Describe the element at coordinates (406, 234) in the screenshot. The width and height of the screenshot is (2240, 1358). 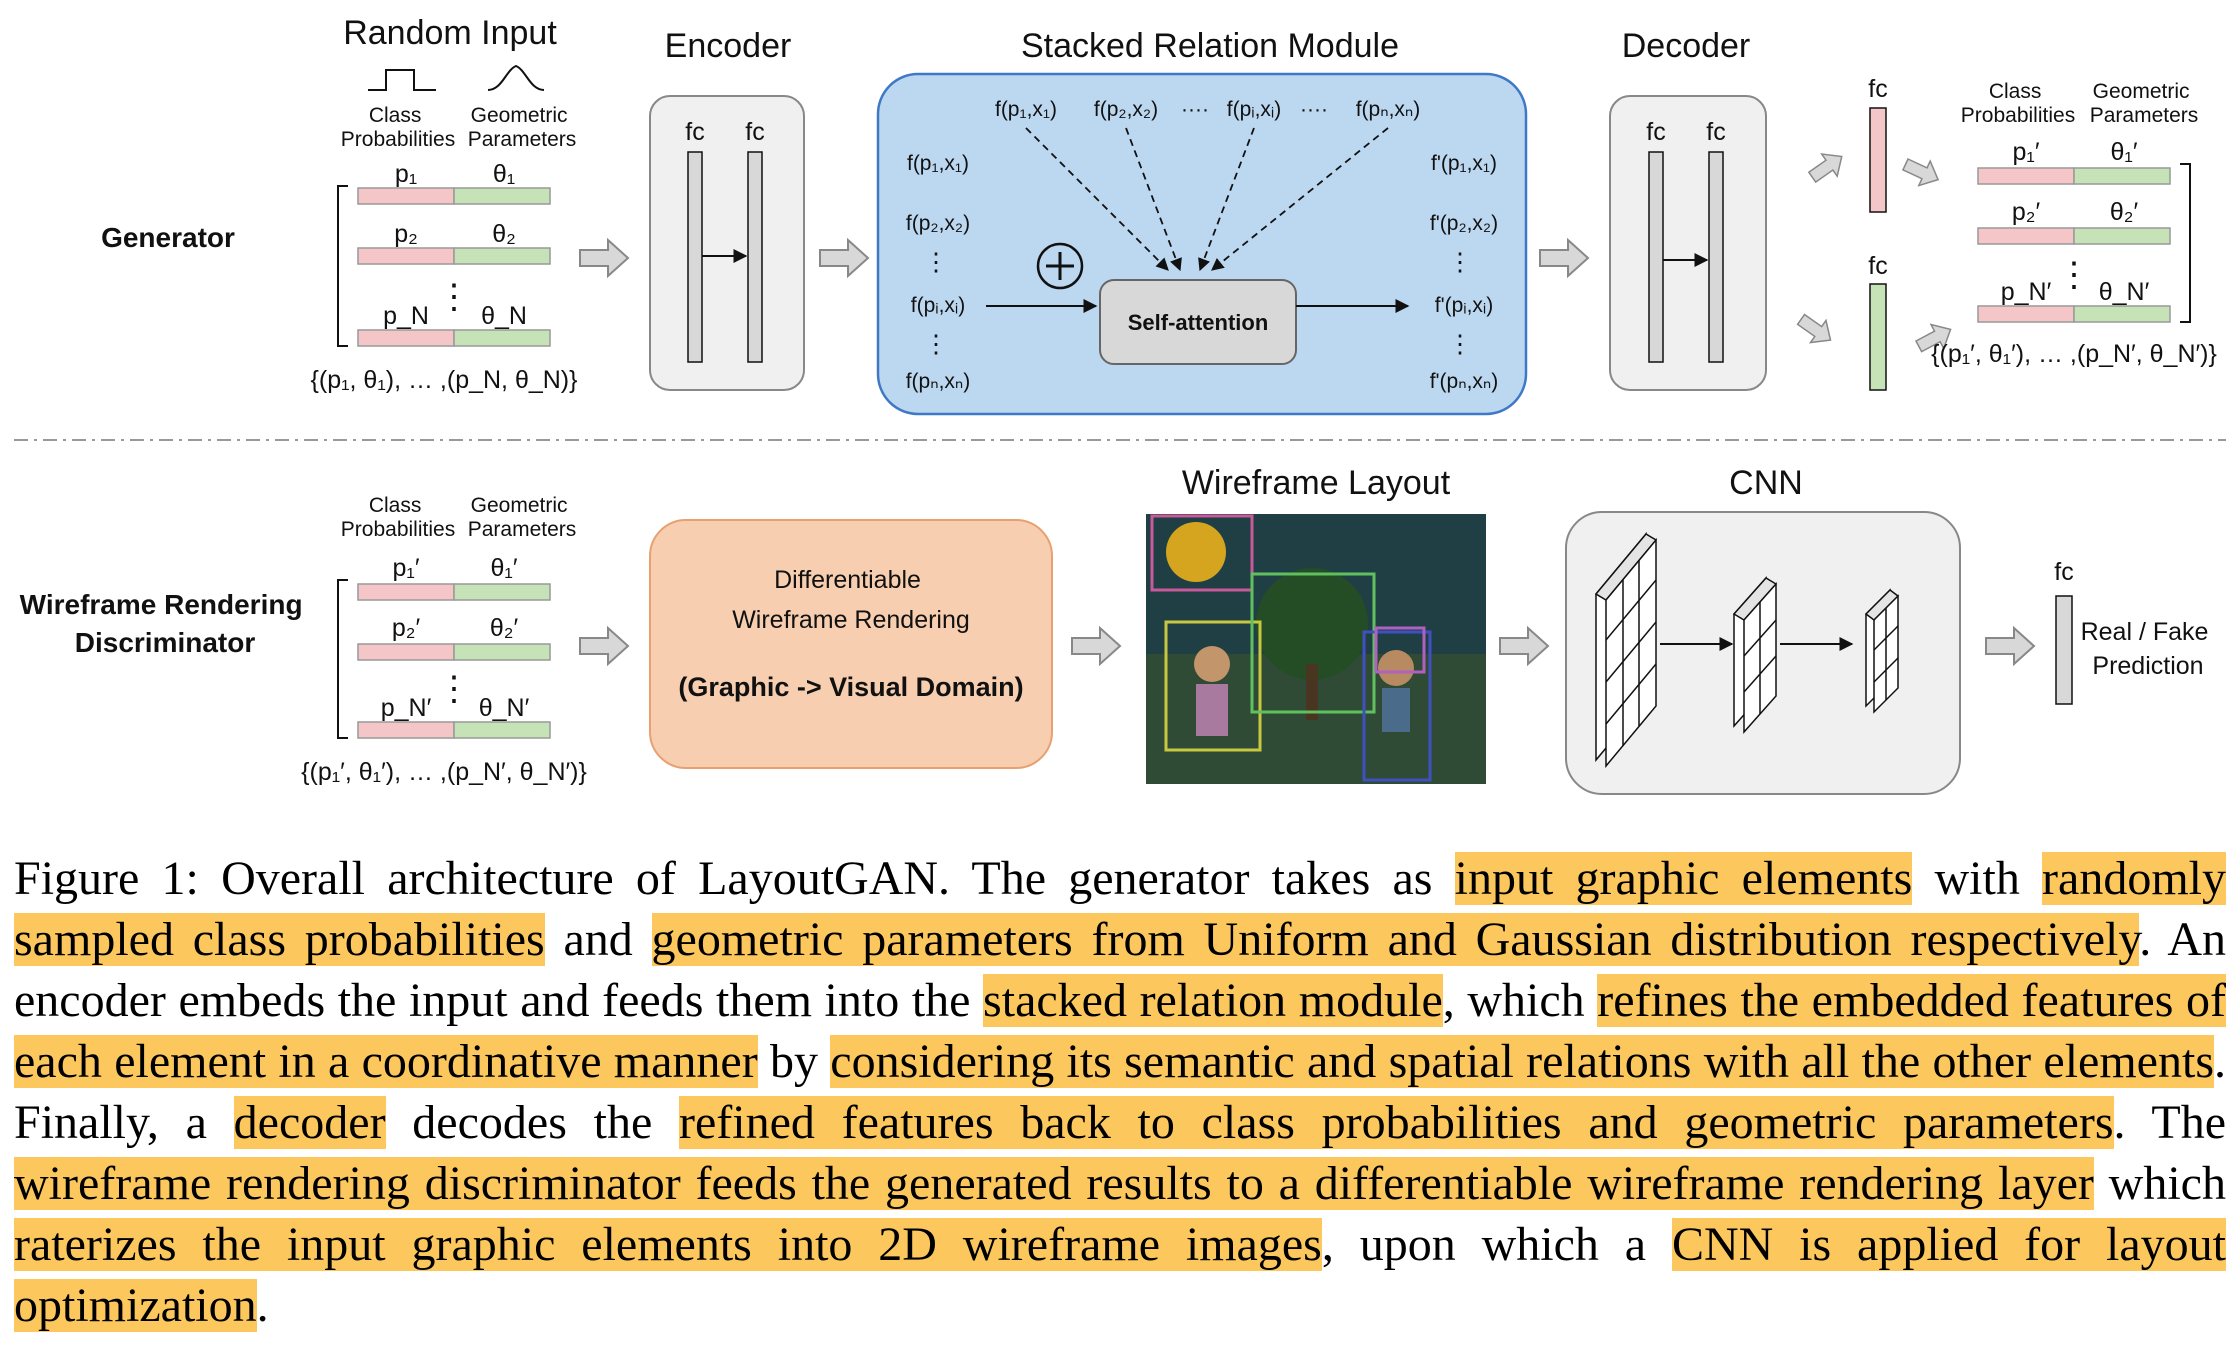
I see `svg-text: p₂` at that location.